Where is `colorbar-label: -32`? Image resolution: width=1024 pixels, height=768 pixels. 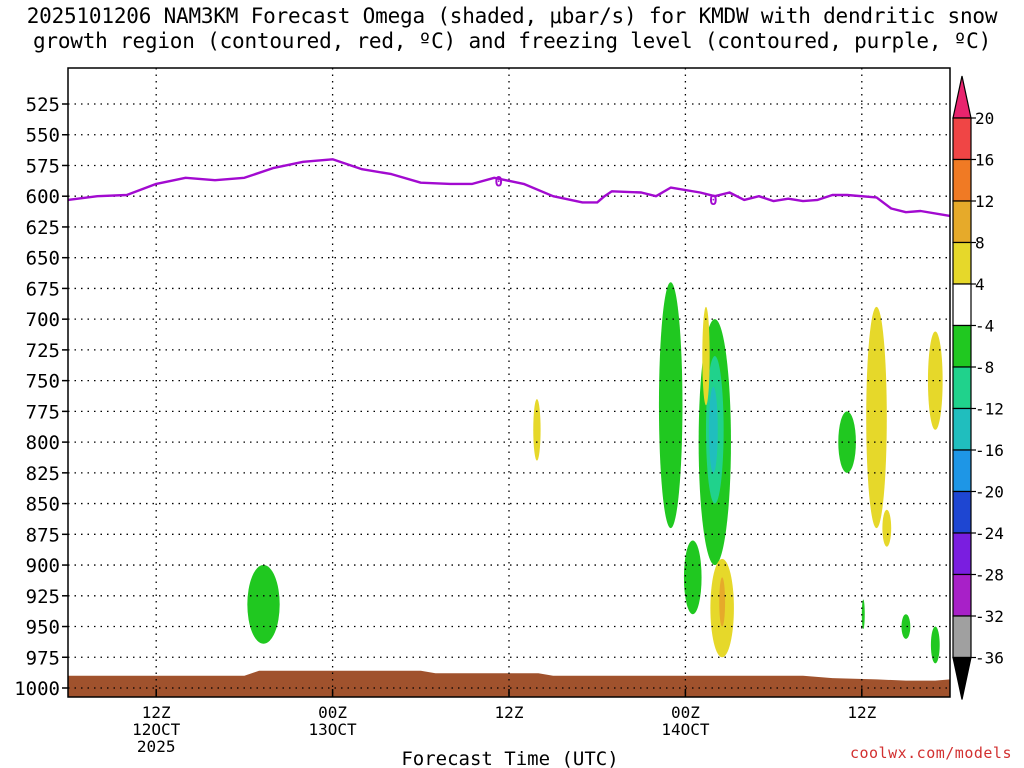 colorbar-label: -32 is located at coordinates (989, 616).